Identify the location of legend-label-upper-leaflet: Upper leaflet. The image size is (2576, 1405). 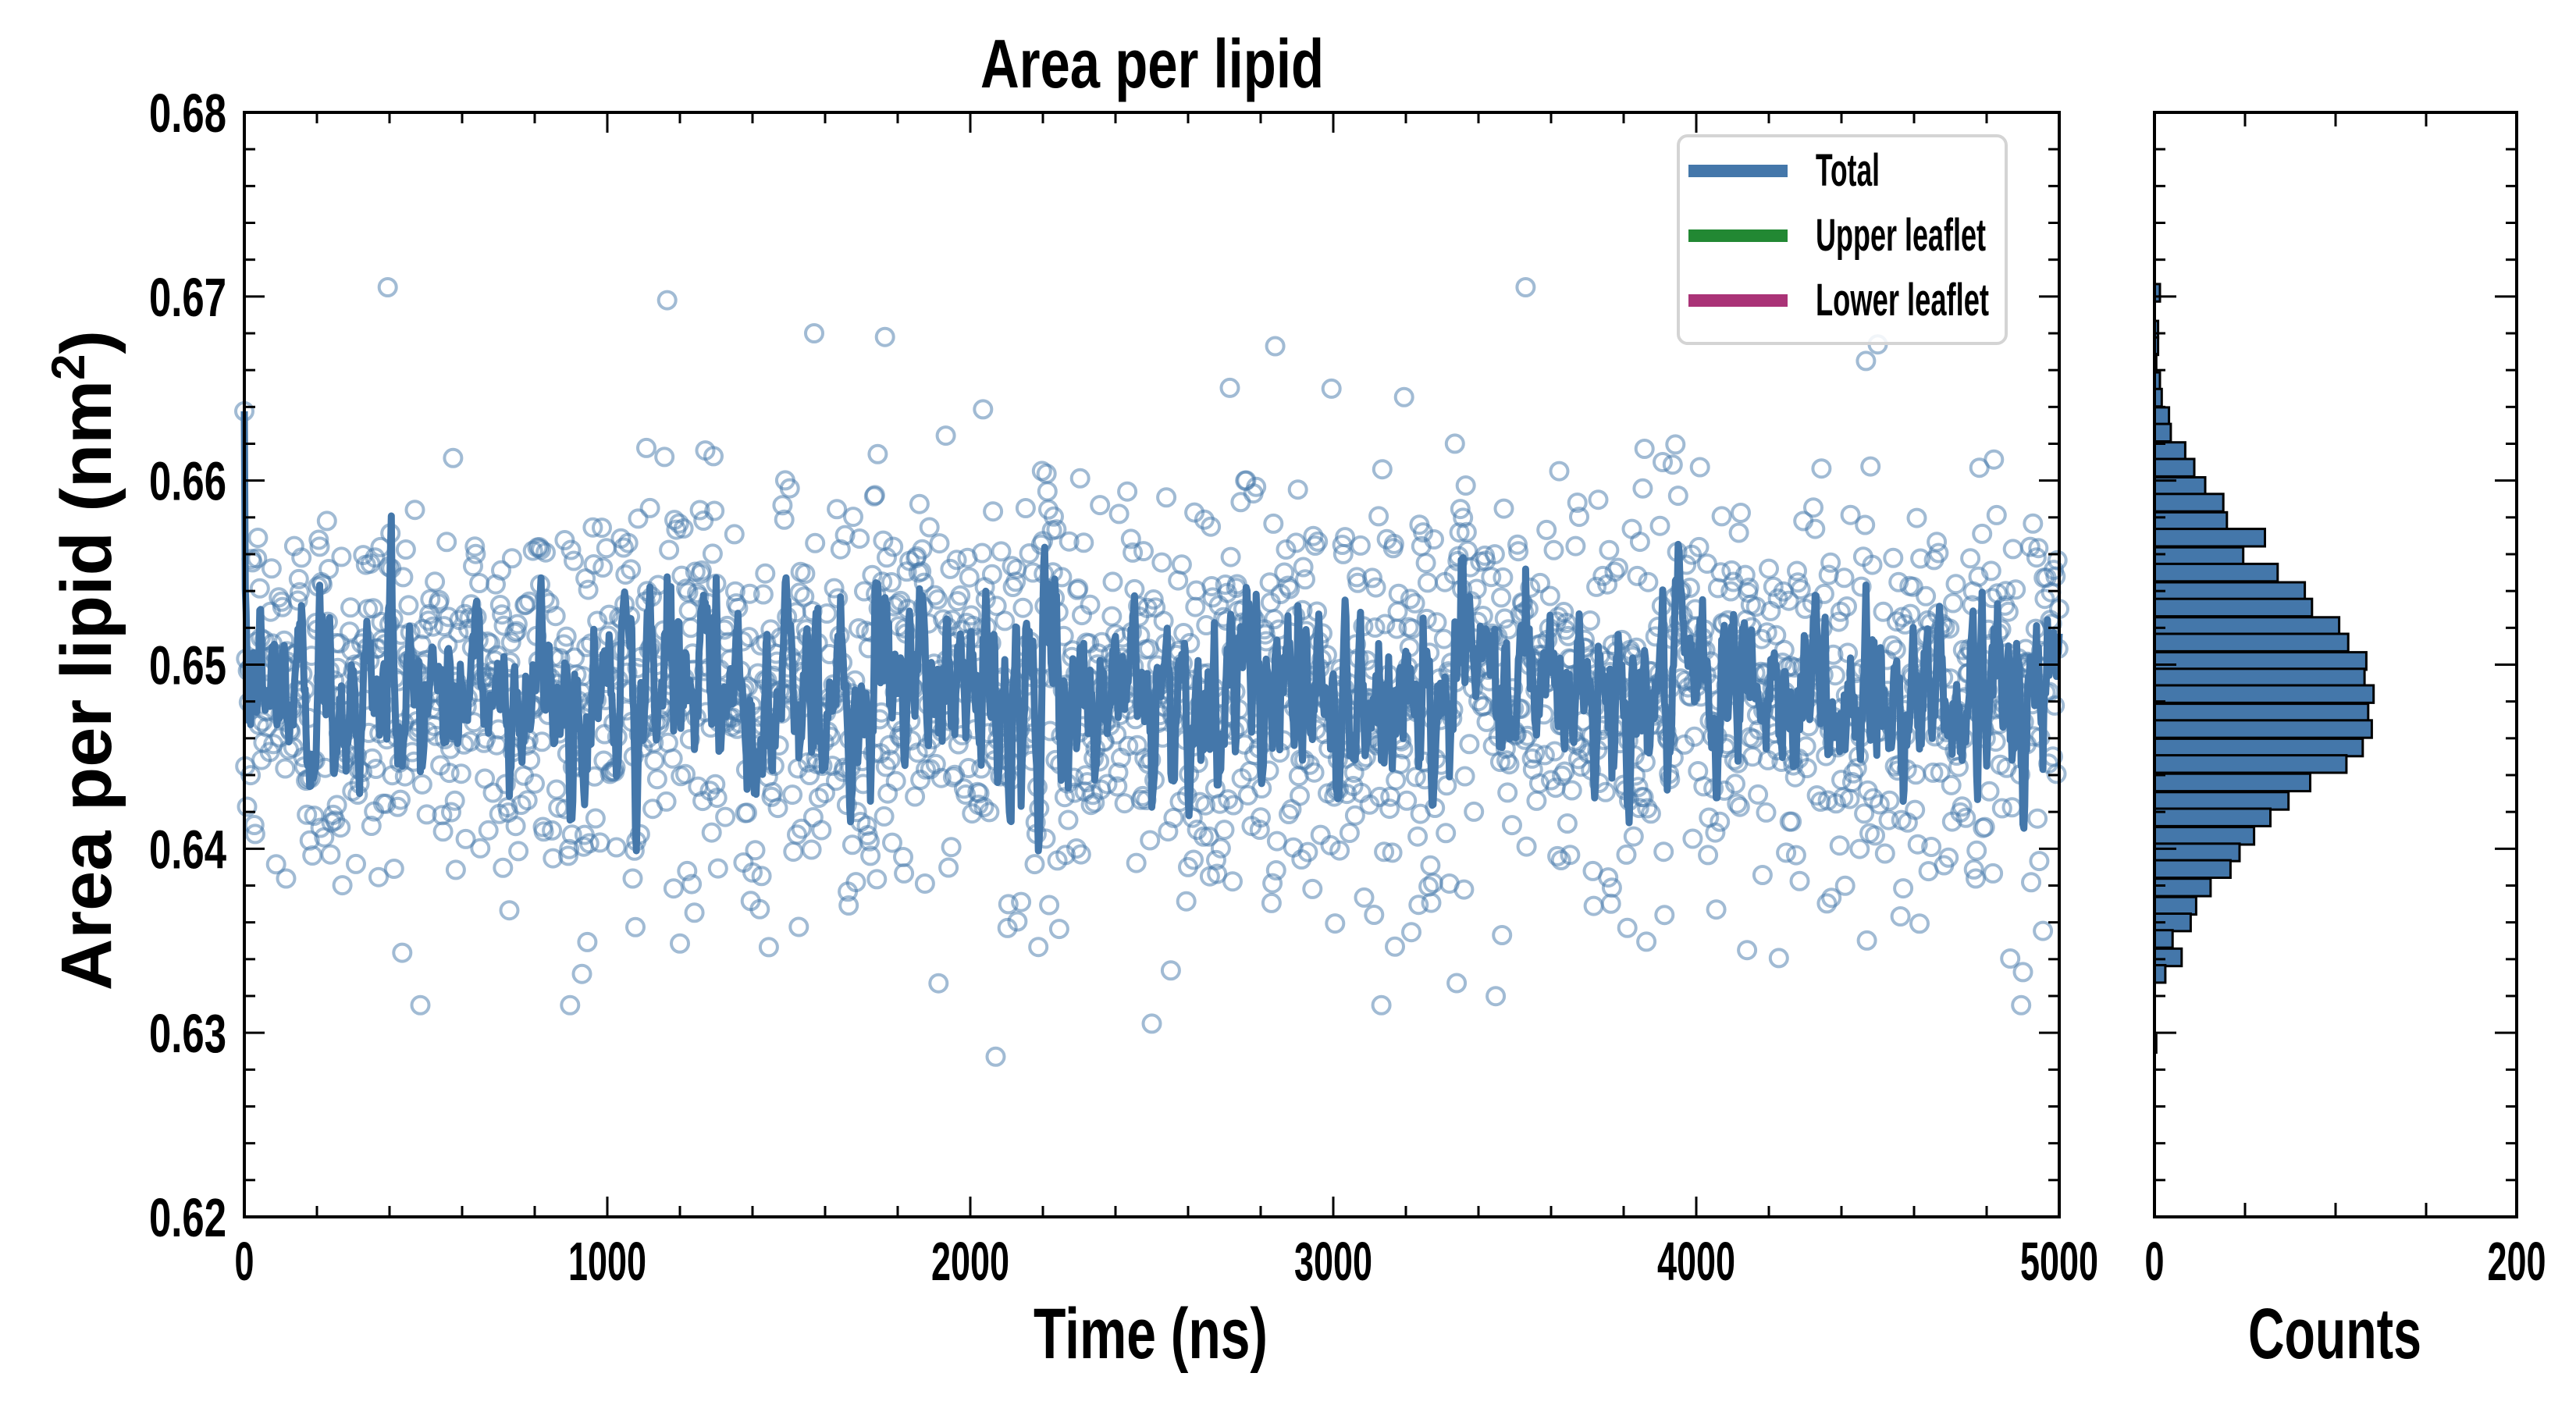
(1901, 236).